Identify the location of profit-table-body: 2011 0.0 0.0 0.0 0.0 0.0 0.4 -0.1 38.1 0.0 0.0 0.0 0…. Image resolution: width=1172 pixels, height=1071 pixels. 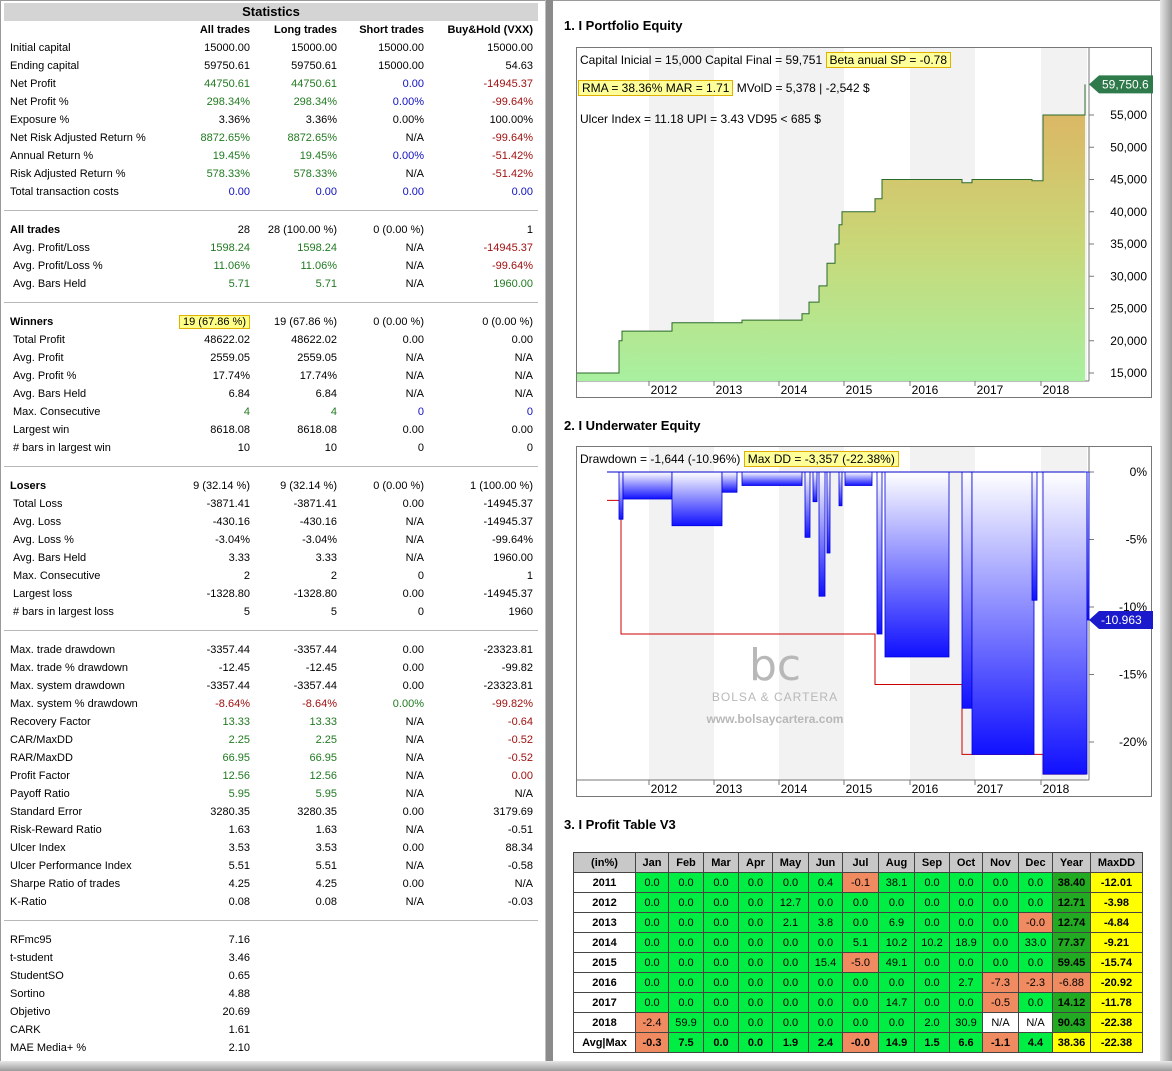
(858, 962).